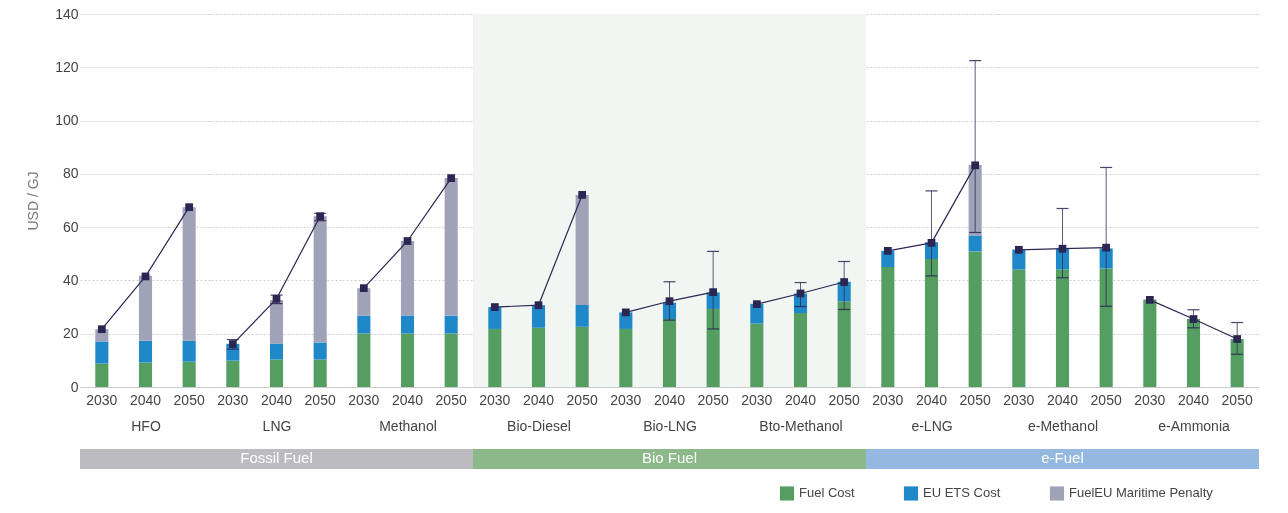  What do you see at coordinates (146, 425) in the screenshot?
I see `x-axis-title: HFO` at bounding box center [146, 425].